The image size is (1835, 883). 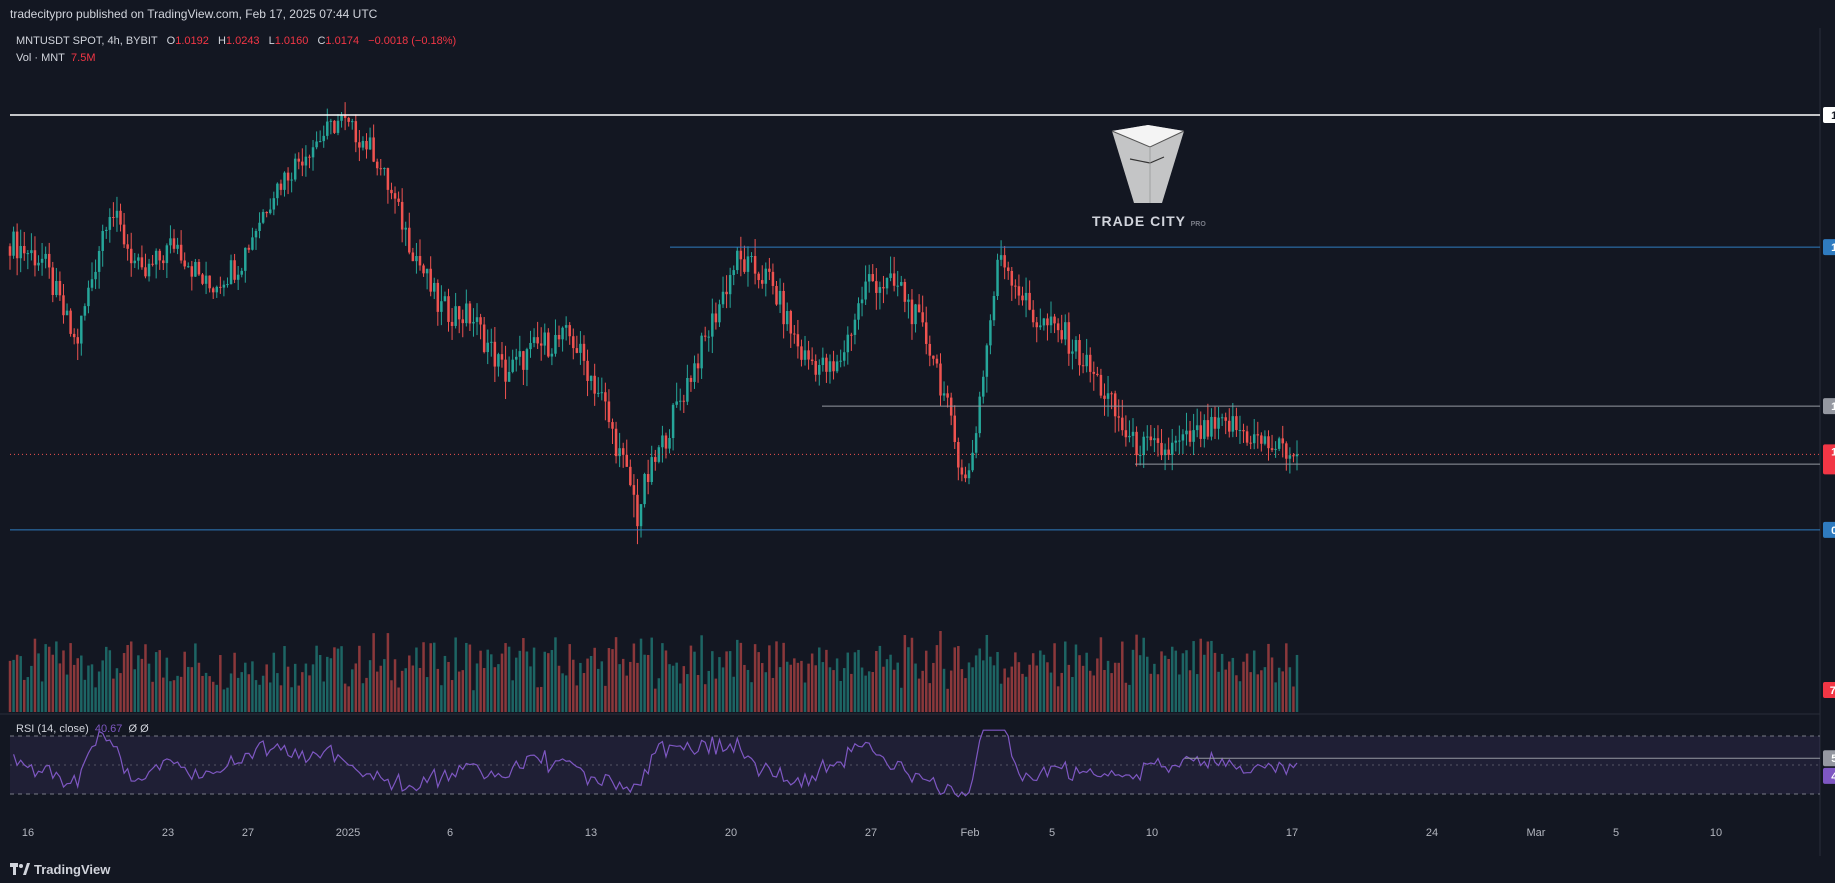 I want to click on symbol-label: MNTUSDT SPOT, 4h, BYBIT, so click(x=87, y=41).